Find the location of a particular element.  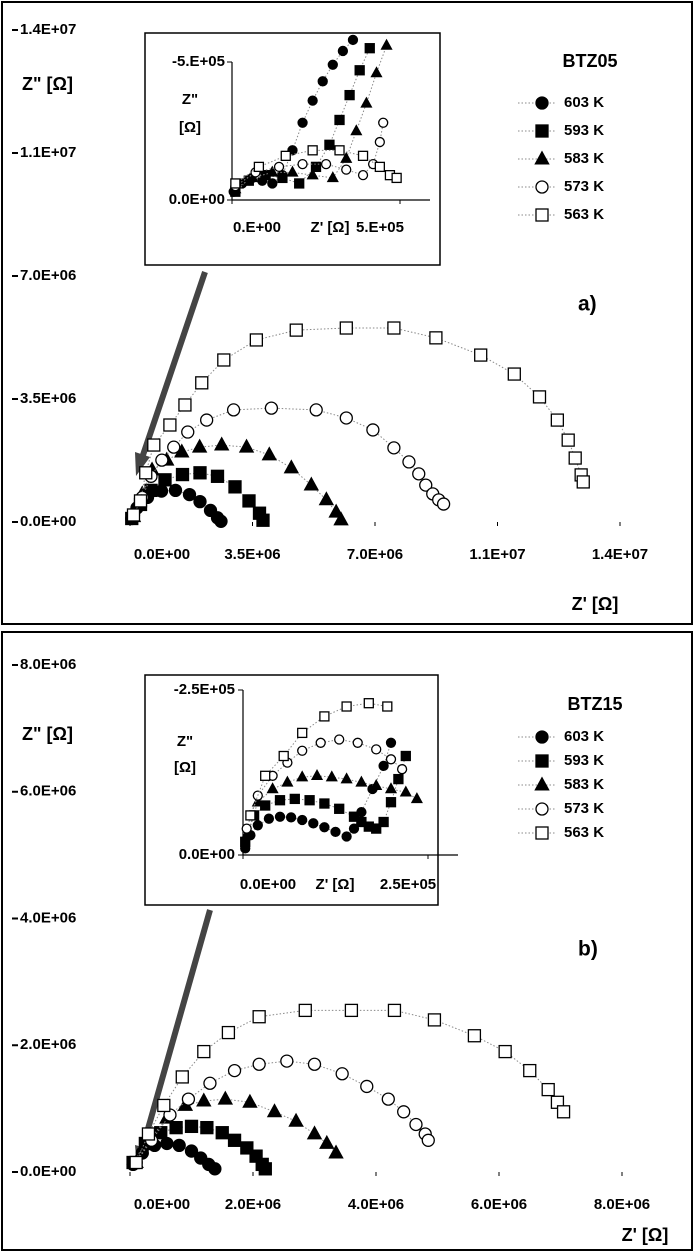

series-line is located at coordinates (309, 154).